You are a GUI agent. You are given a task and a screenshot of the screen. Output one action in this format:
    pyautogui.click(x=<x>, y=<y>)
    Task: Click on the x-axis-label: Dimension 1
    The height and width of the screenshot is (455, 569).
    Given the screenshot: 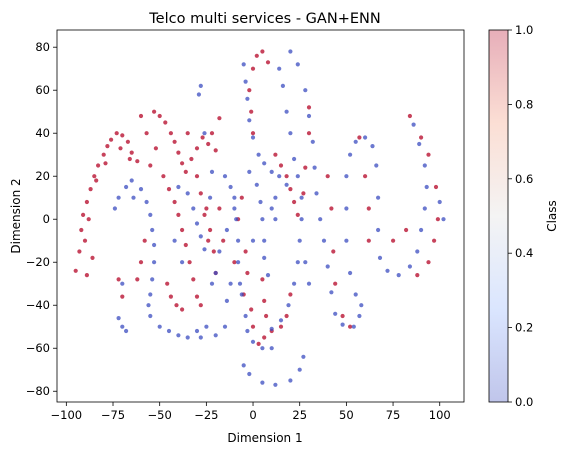 What is the action you would take?
    pyautogui.click(x=264, y=438)
    